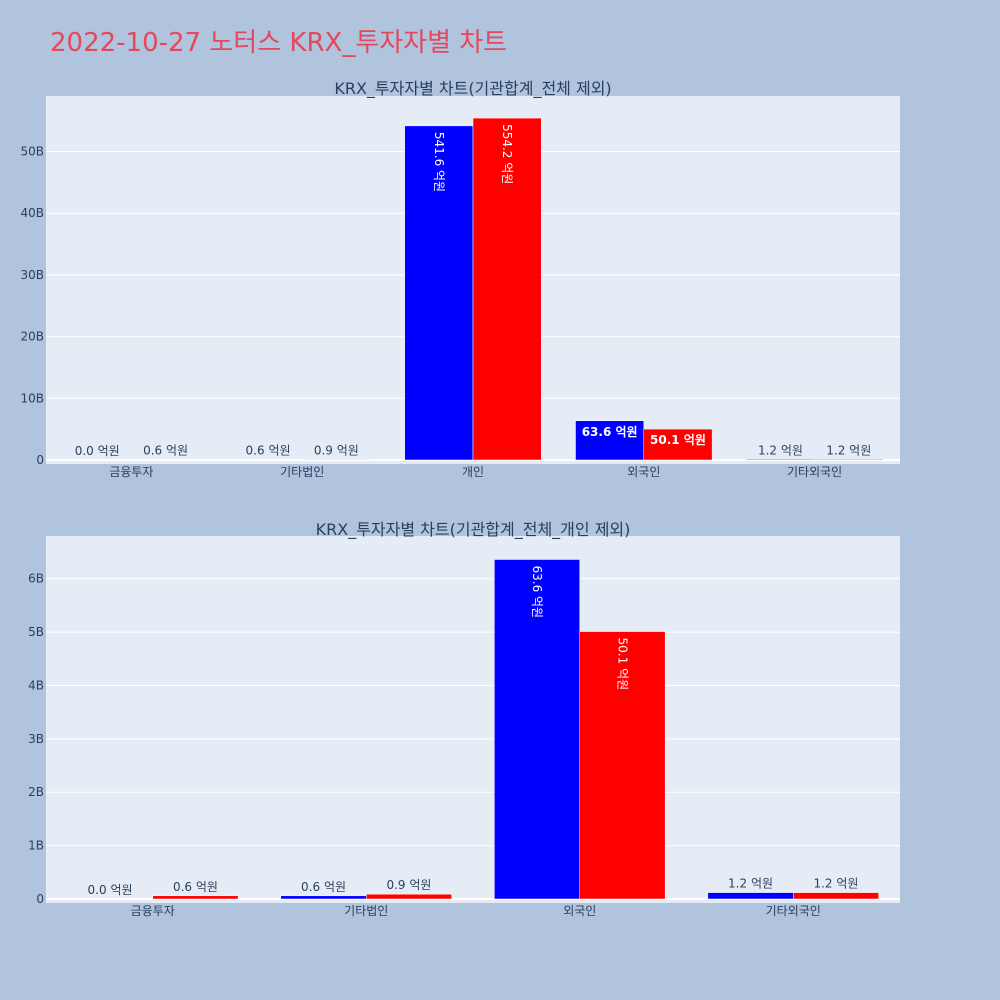 The height and width of the screenshot is (1000, 1000). What do you see at coordinates (793, 911) in the screenshot?
I see `chart2-xtick-label: 기타외국인` at bounding box center [793, 911].